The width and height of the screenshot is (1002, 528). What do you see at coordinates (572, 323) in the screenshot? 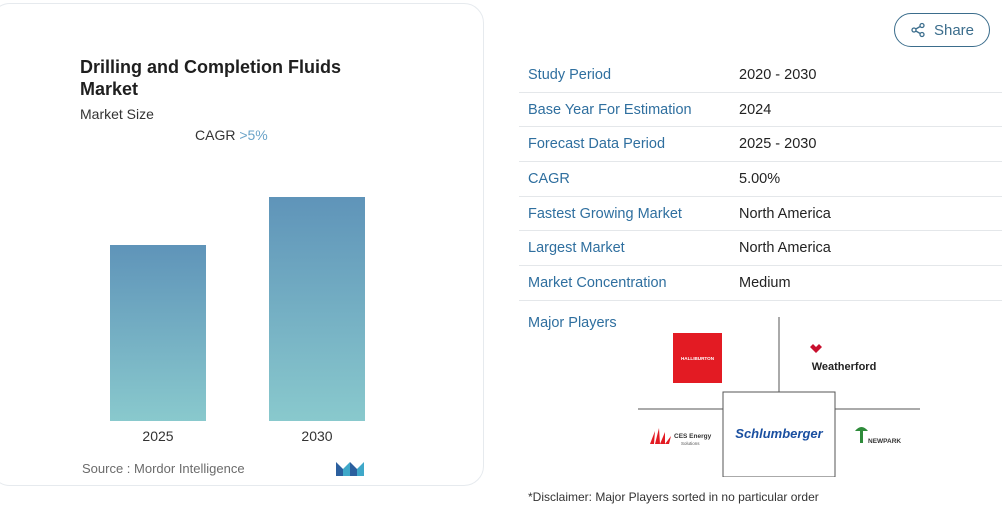
I see `major-players-label: Major Players` at bounding box center [572, 323].